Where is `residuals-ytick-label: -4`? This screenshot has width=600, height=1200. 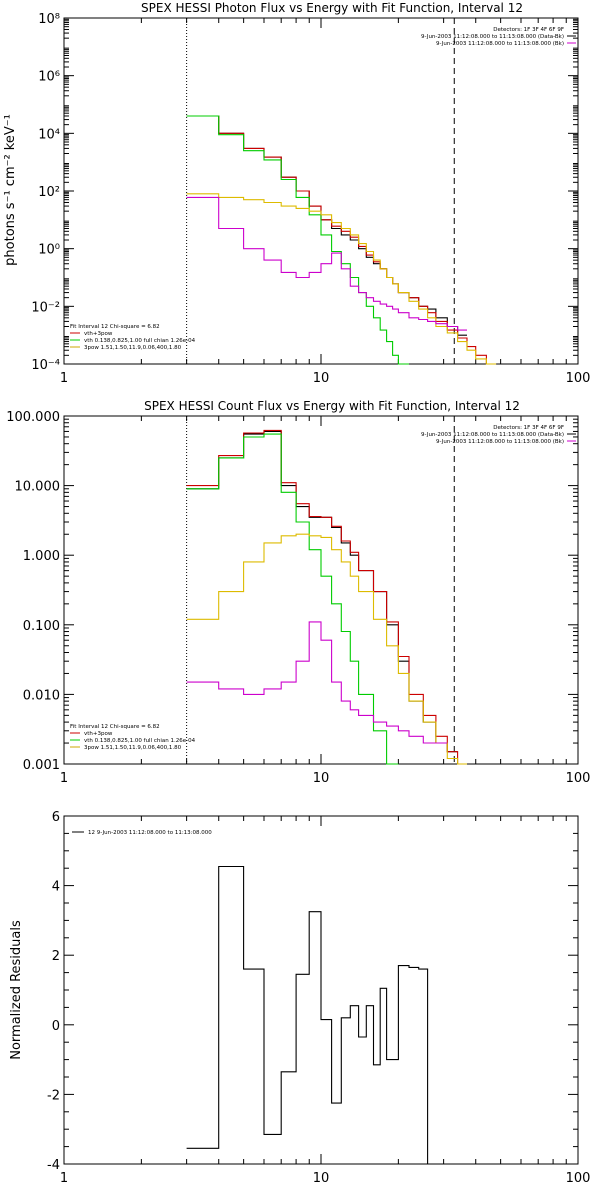 residuals-ytick-label: -4 is located at coordinates (53, 1165).